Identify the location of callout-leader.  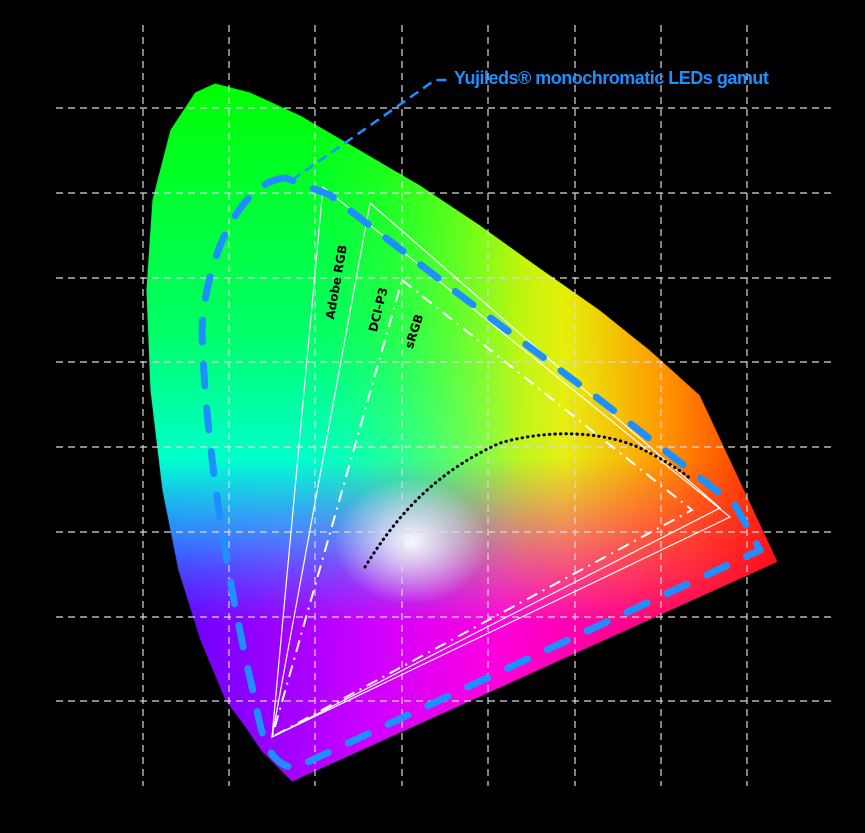
(369, 130).